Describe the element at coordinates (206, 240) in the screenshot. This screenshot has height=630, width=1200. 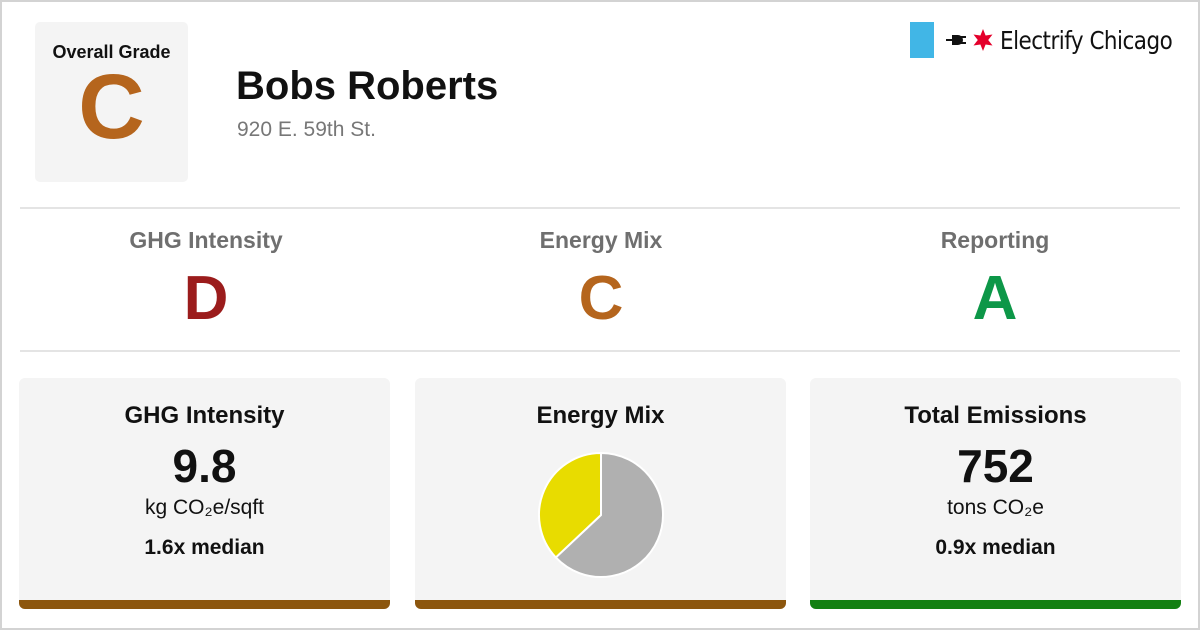
I see `grade-label: GHG Intensity` at that location.